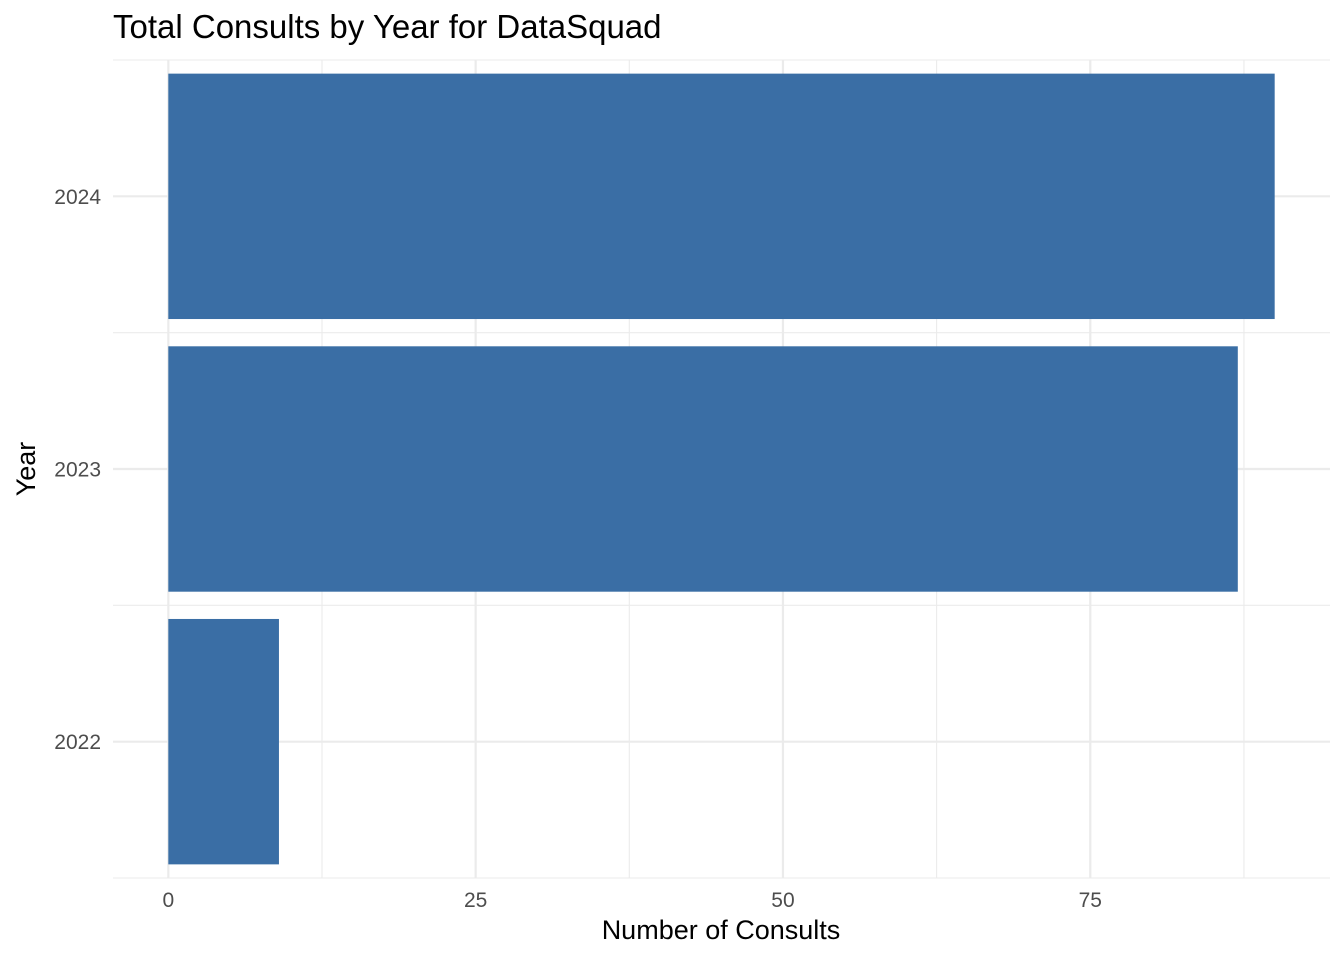 This screenshot has width=1344, height=960. What do you see at coordinates (223, 741) in the screenshot?
I see `bar-2022` at bounding box center [223, 741].